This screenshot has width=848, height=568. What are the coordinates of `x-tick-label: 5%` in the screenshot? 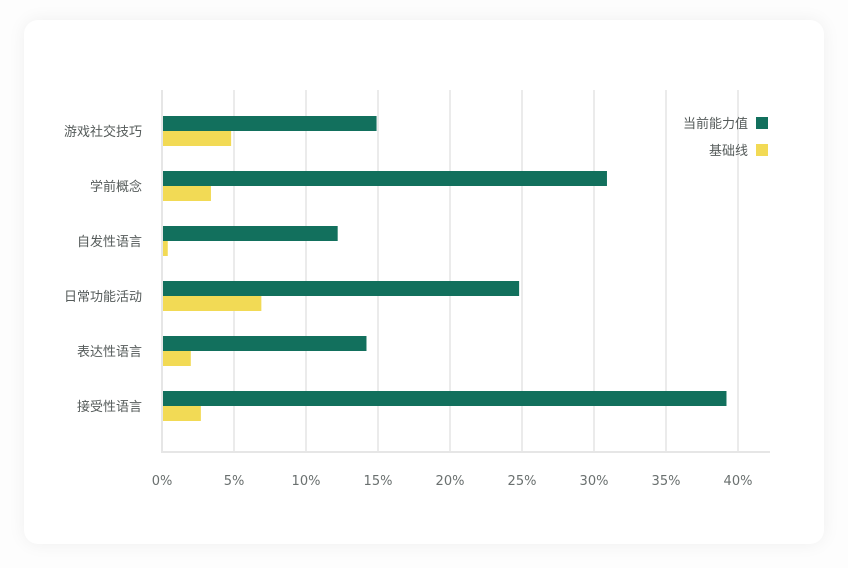 It's located at (234, 481).